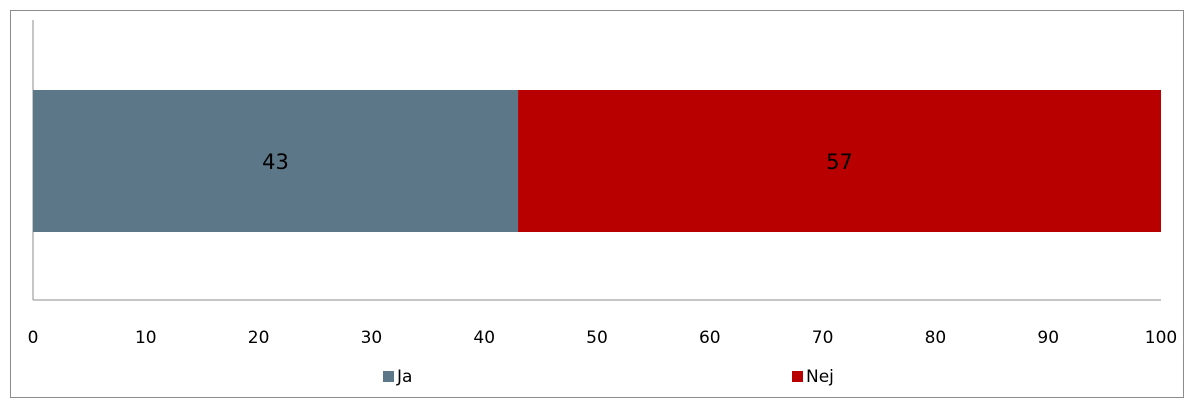 The width and height of the screenshot is (1186, 399). Describe the element at coordinates (404, 377) in the screenshot. I see `legend-label-ja: Ja` at that location.